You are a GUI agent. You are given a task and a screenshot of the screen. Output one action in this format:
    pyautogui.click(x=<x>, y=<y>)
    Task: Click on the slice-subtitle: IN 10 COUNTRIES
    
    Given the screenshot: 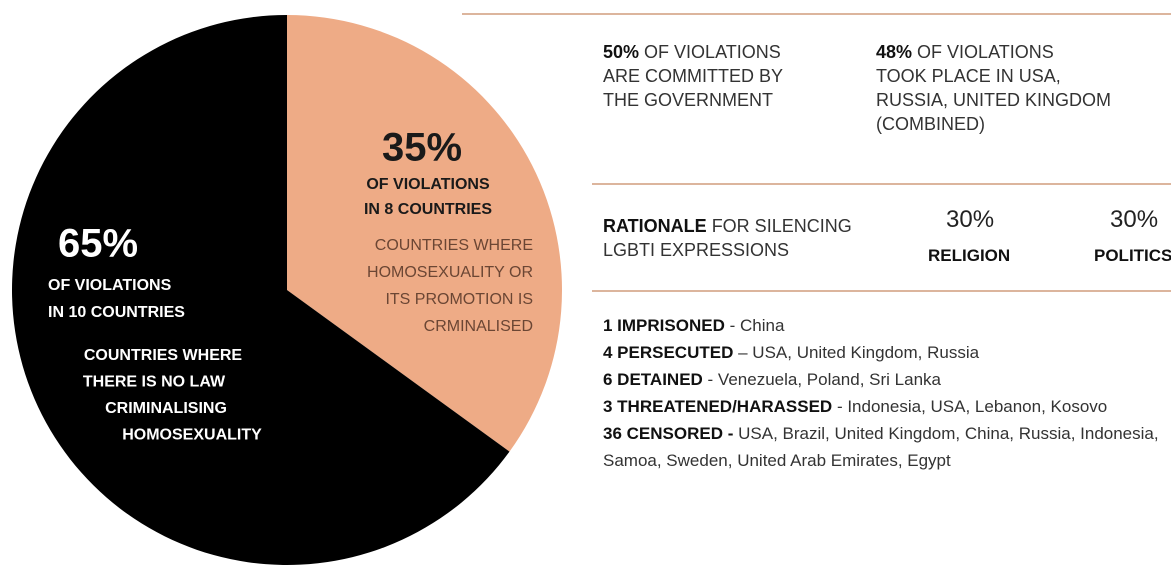 What is the action you would take?
    pyautogui.click(x=116, y=312)
    